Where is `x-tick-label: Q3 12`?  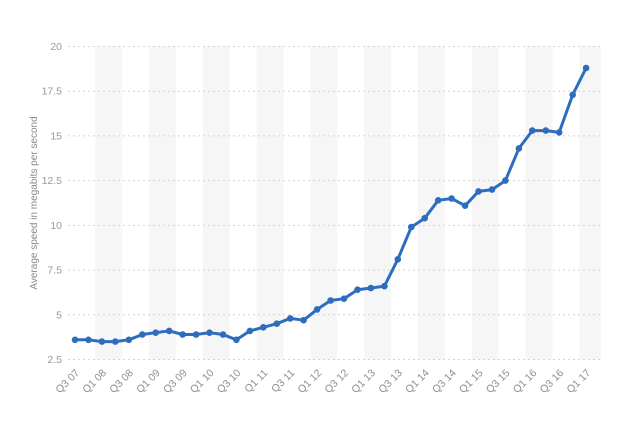
x-tick-label: Q3 12 is located at coordinates (336, 381).